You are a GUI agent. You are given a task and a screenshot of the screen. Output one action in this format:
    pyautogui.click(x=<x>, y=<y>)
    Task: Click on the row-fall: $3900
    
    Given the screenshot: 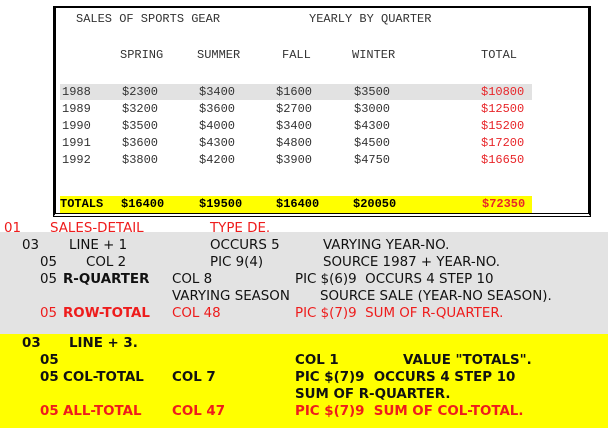 What is the action you would take?
    pyautogui.click(x=294, y=160)
    